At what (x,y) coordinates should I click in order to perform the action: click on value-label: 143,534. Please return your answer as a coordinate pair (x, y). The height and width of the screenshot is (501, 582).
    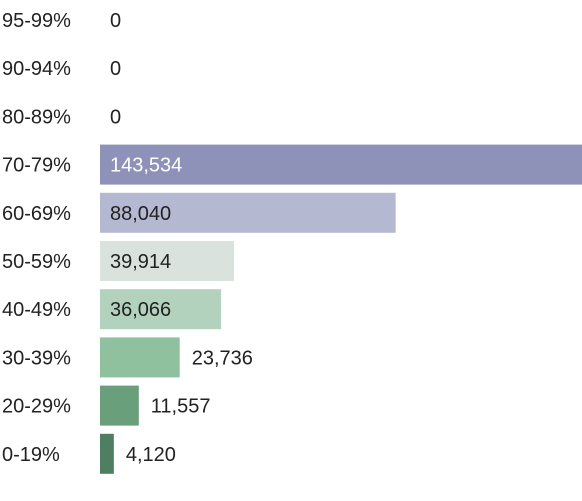
    Looking at the image, I should click on (146, 166).